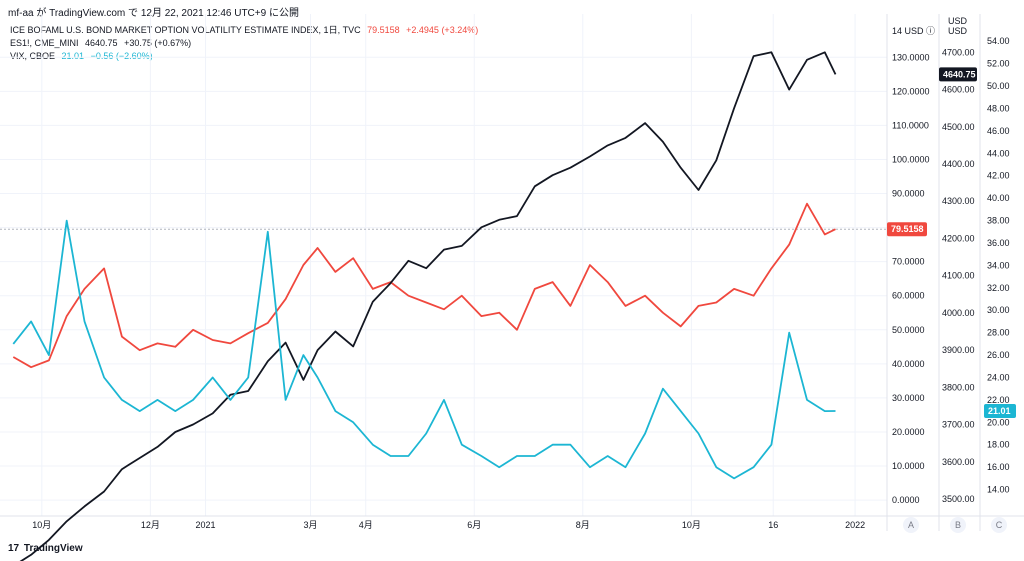 The image size is (1024, 561). I want to click on legend-row-es: ES1!, CME_MINI 4640.75 +30.75 (+0.67%), so click(244, 43).